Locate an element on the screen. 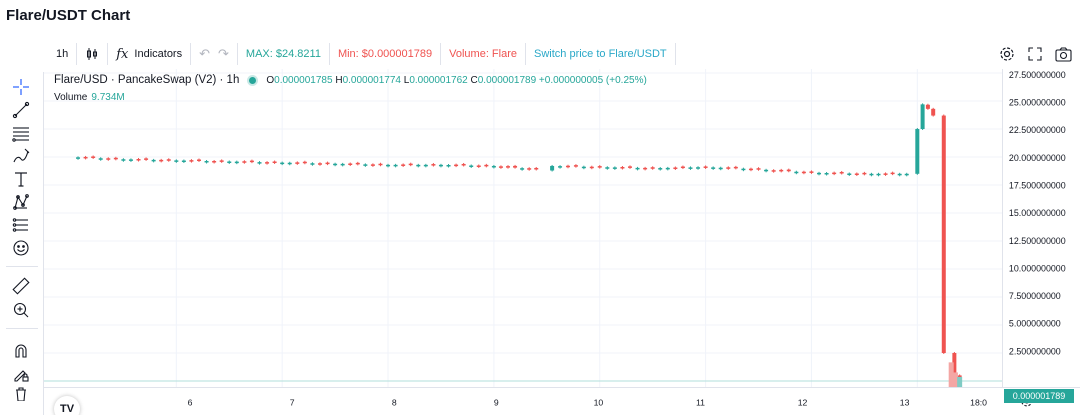 The image size is (1080, 415). price-tick-label: 2.500000000 is located at coordinates (1035, 351).